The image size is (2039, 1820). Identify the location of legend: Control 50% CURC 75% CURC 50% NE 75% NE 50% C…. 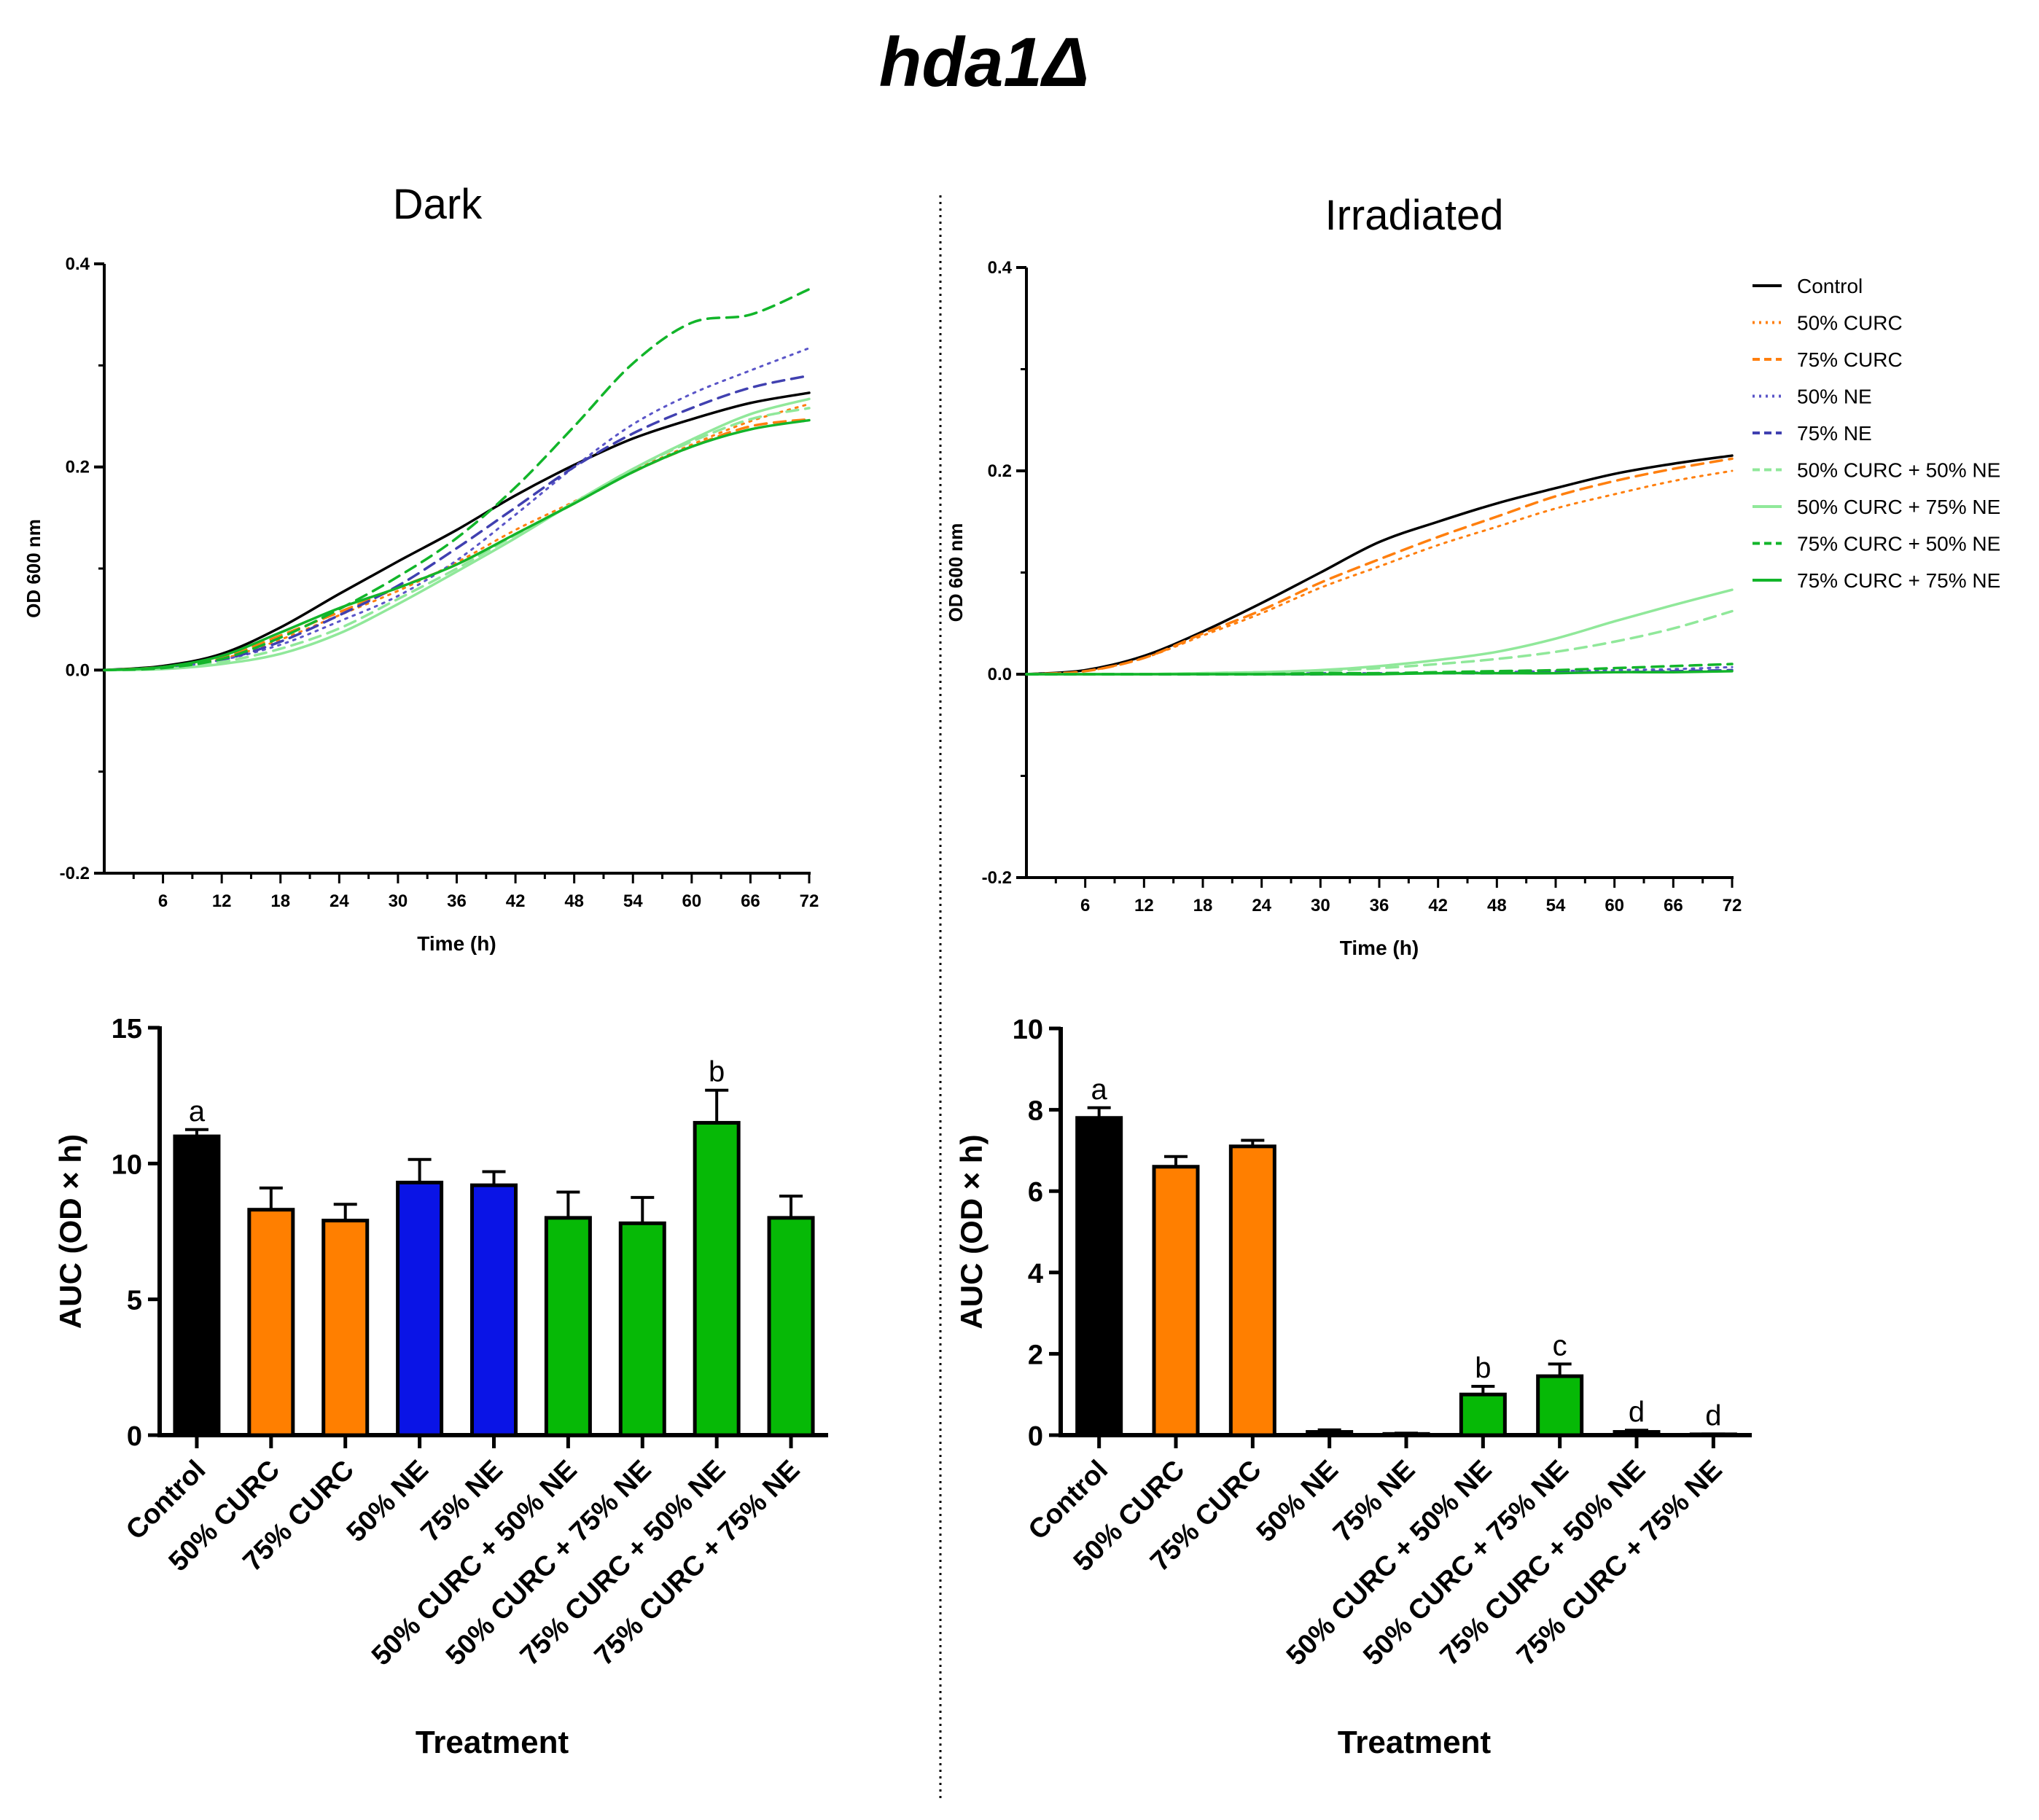
(1876, 433).